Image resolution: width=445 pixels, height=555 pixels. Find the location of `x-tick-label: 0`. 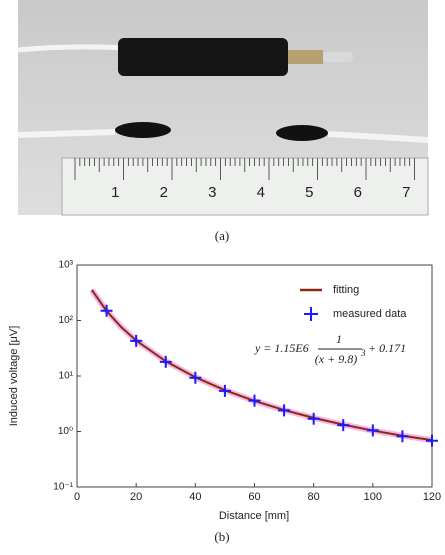

x-tick-label: 0 is located at coordinates (77, 497).